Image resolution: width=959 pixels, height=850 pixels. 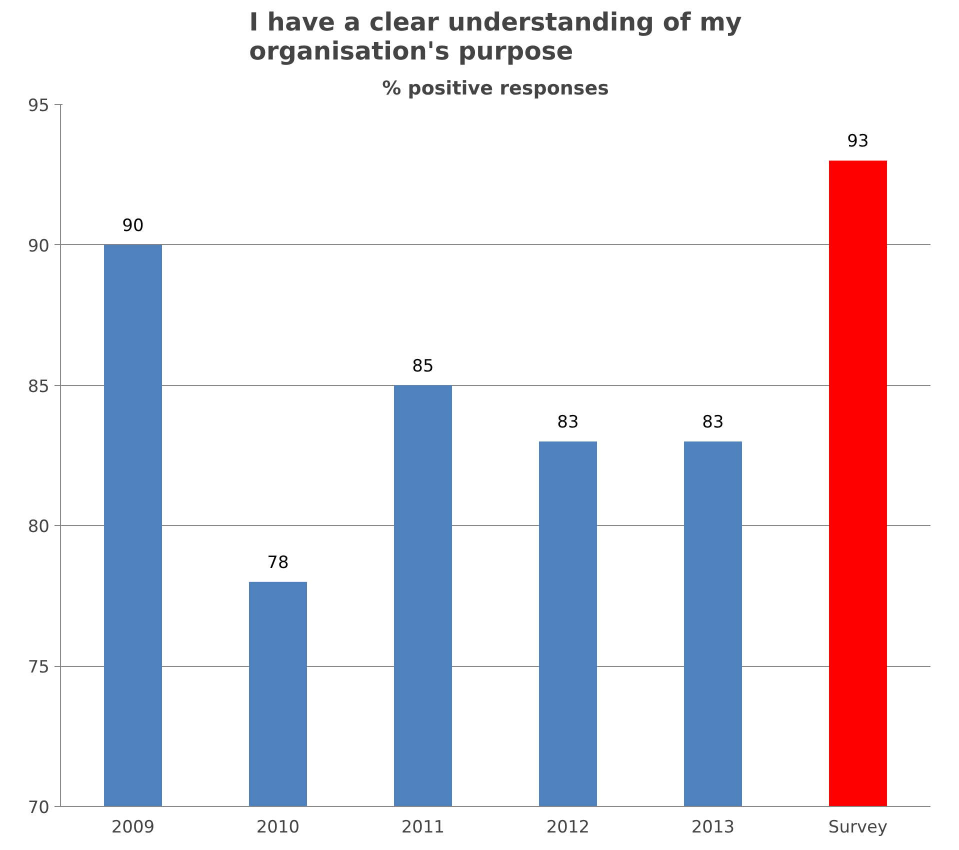 What do you see at coordinates (39, 808) in the screenshot?
I see `y-tick-label: 70` at bounding box center [39, 808].